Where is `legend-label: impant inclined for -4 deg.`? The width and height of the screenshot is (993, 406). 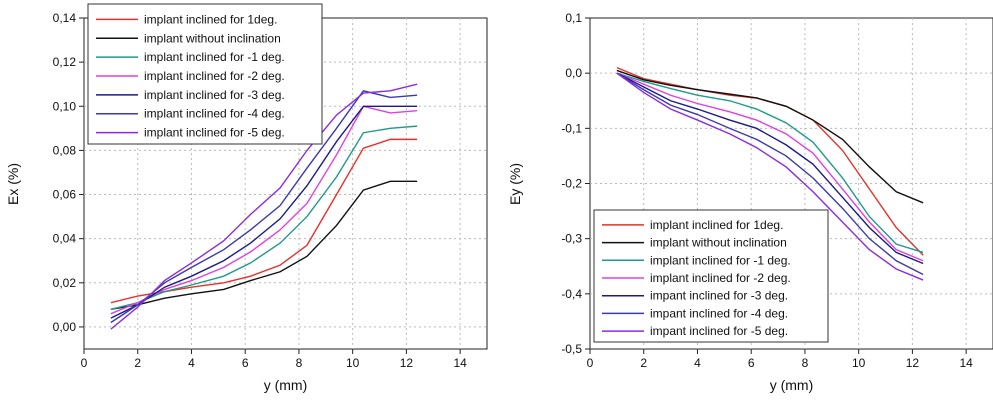
legend-label: impant inclined for -4 deg. is located at coordinates (719, 313).